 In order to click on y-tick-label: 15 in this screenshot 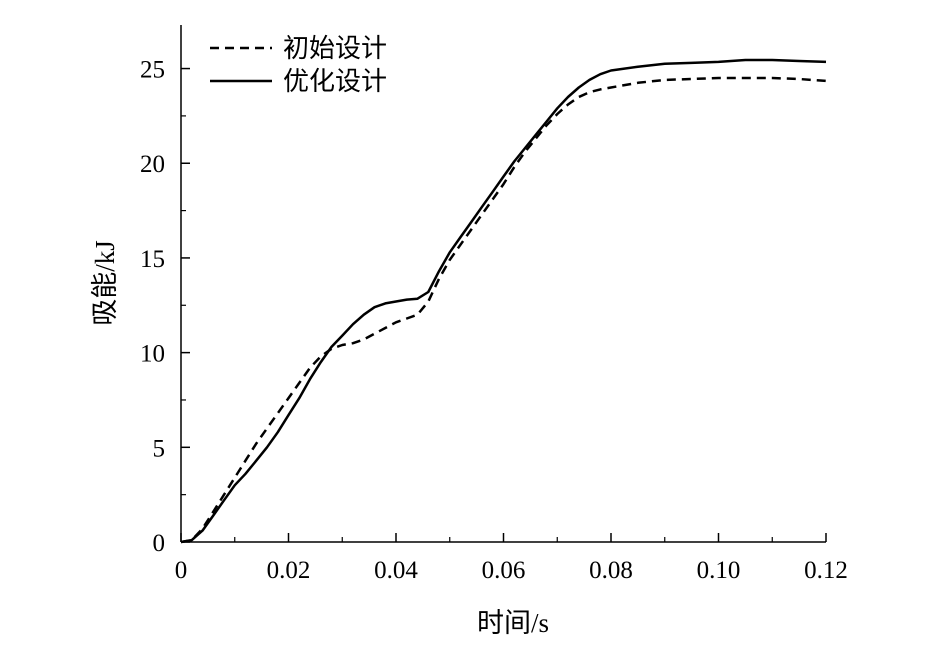, I will do `click(152, 259)`.